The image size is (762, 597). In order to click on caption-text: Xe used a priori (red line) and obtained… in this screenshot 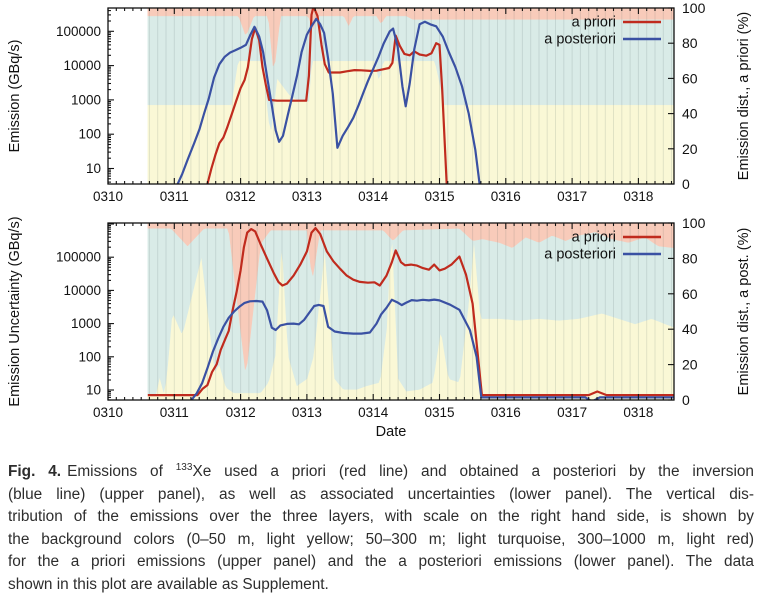, I will do `click(473, 471)`.